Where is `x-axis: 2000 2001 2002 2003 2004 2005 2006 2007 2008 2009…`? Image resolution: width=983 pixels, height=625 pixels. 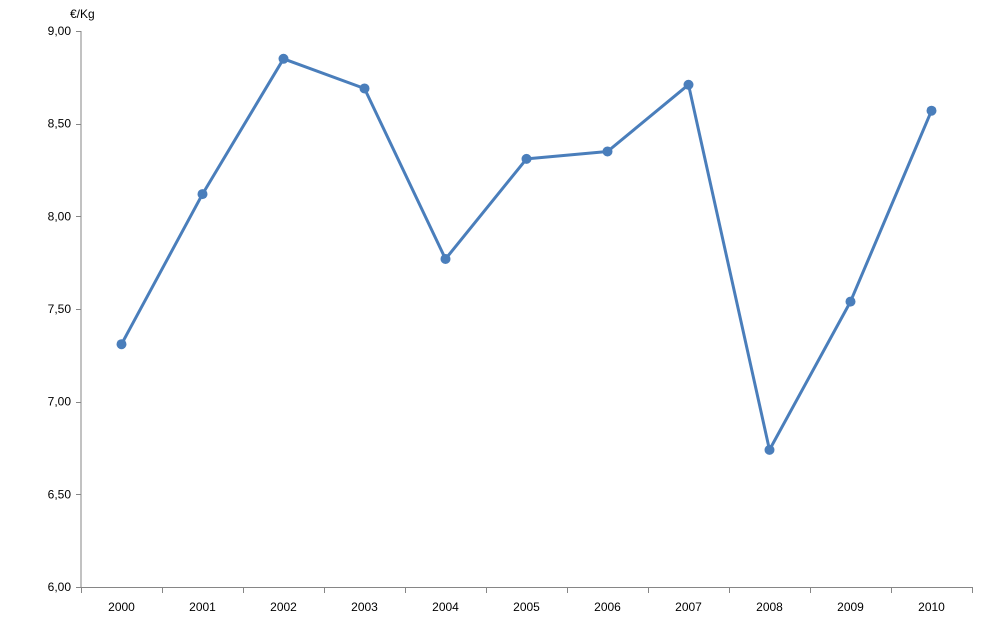
x-axis: 2000 2001 2002 2003 2004 2005 2006 2007 2008 2009… is located at coordinates (527, 600).